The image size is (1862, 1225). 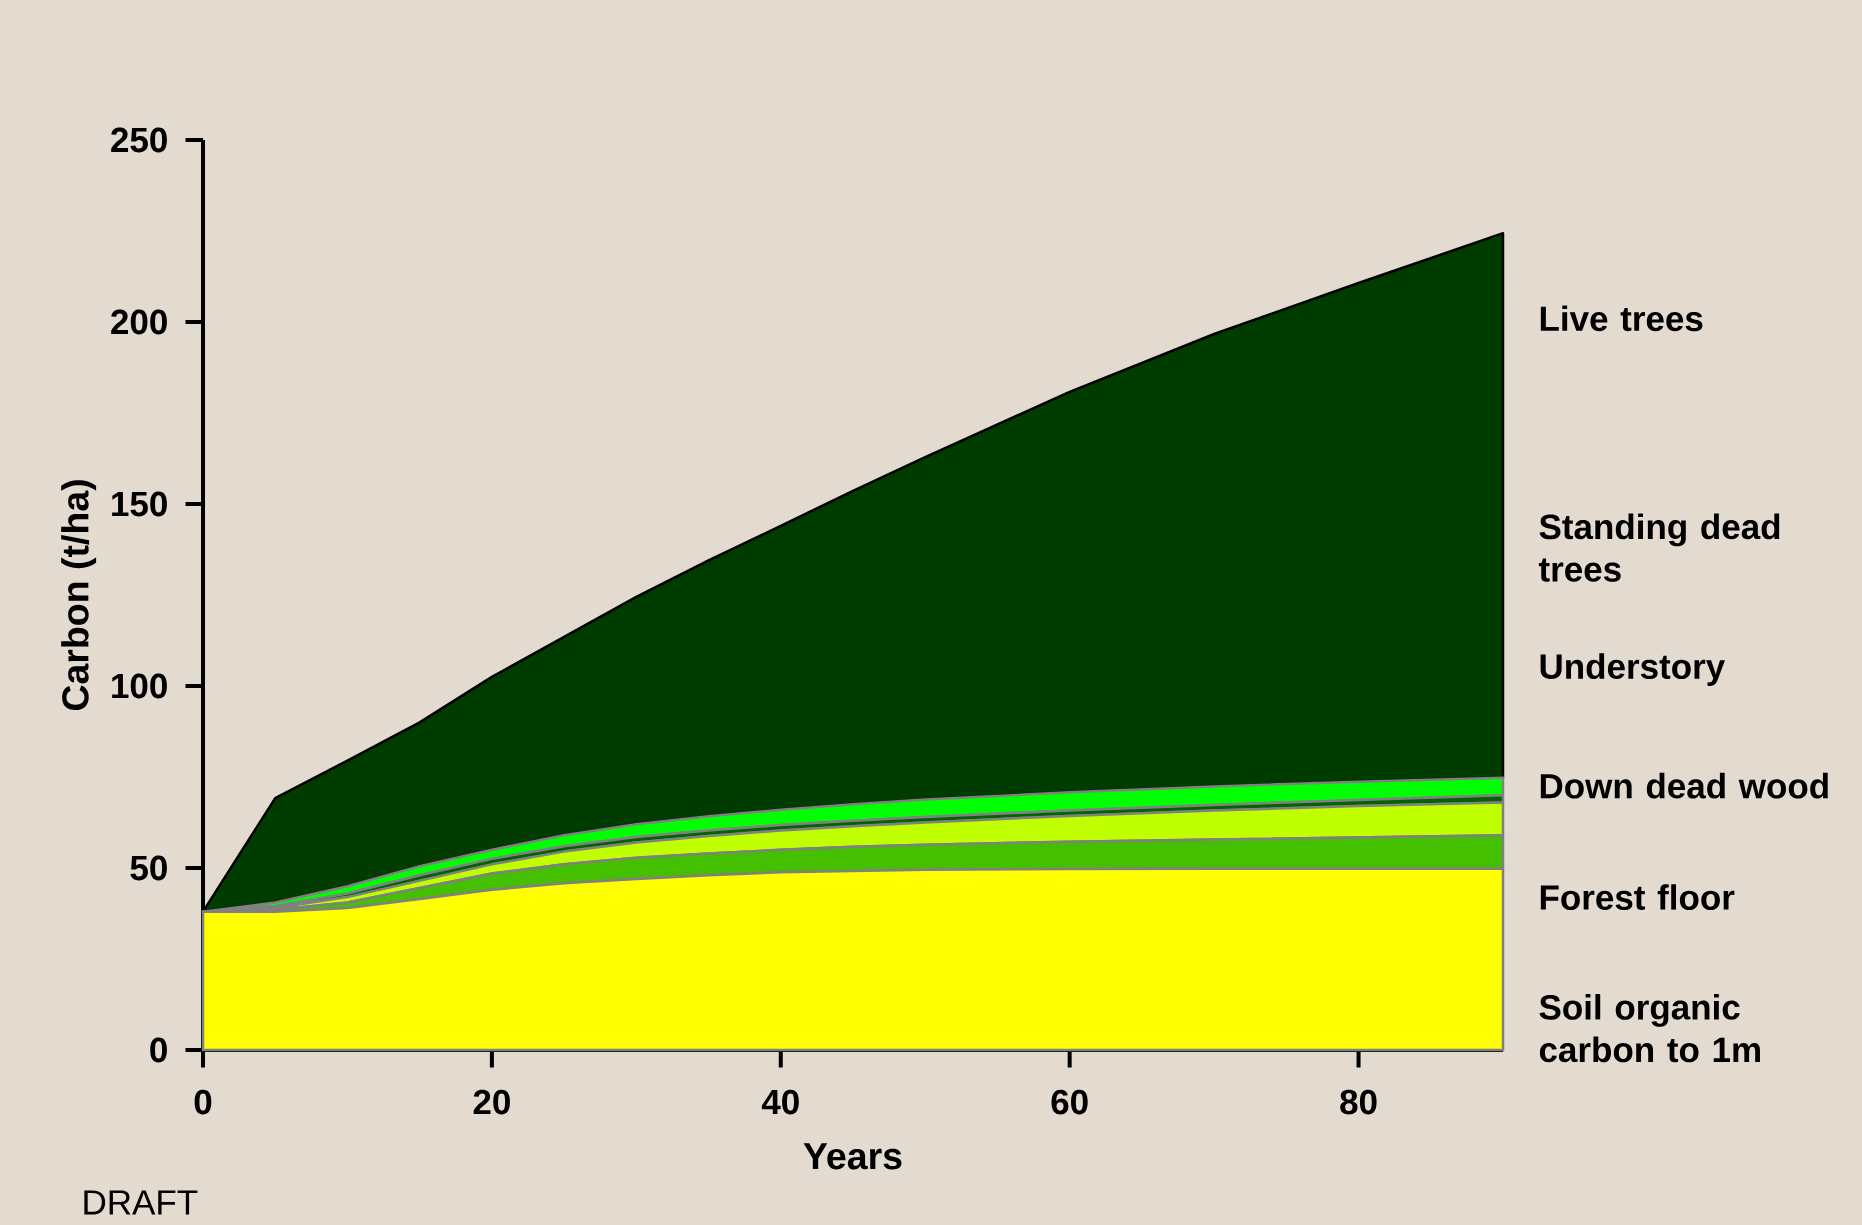 What do you see at coordinates (148, 868) in the screenshot?
I see `y-tick-label: 50` at bounding box center [148, 868].